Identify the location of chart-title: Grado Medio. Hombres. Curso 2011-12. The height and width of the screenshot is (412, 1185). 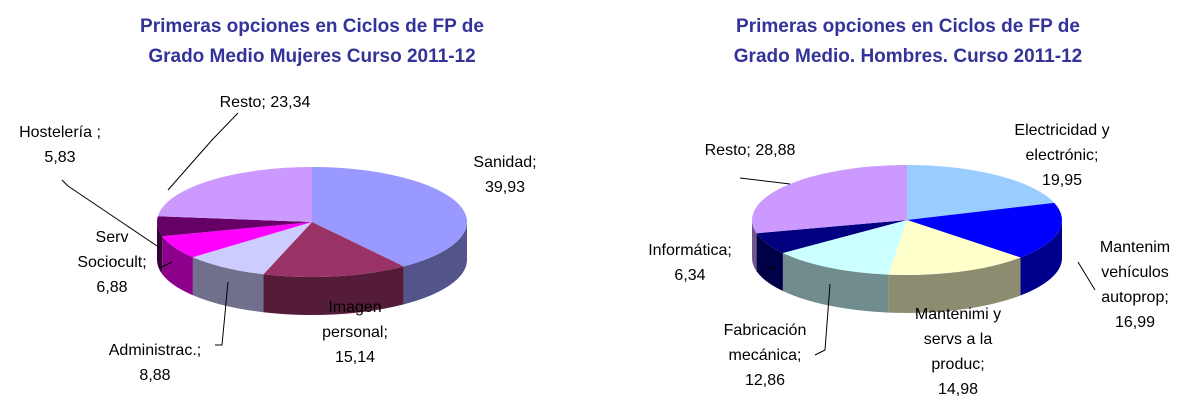
(908, 56).